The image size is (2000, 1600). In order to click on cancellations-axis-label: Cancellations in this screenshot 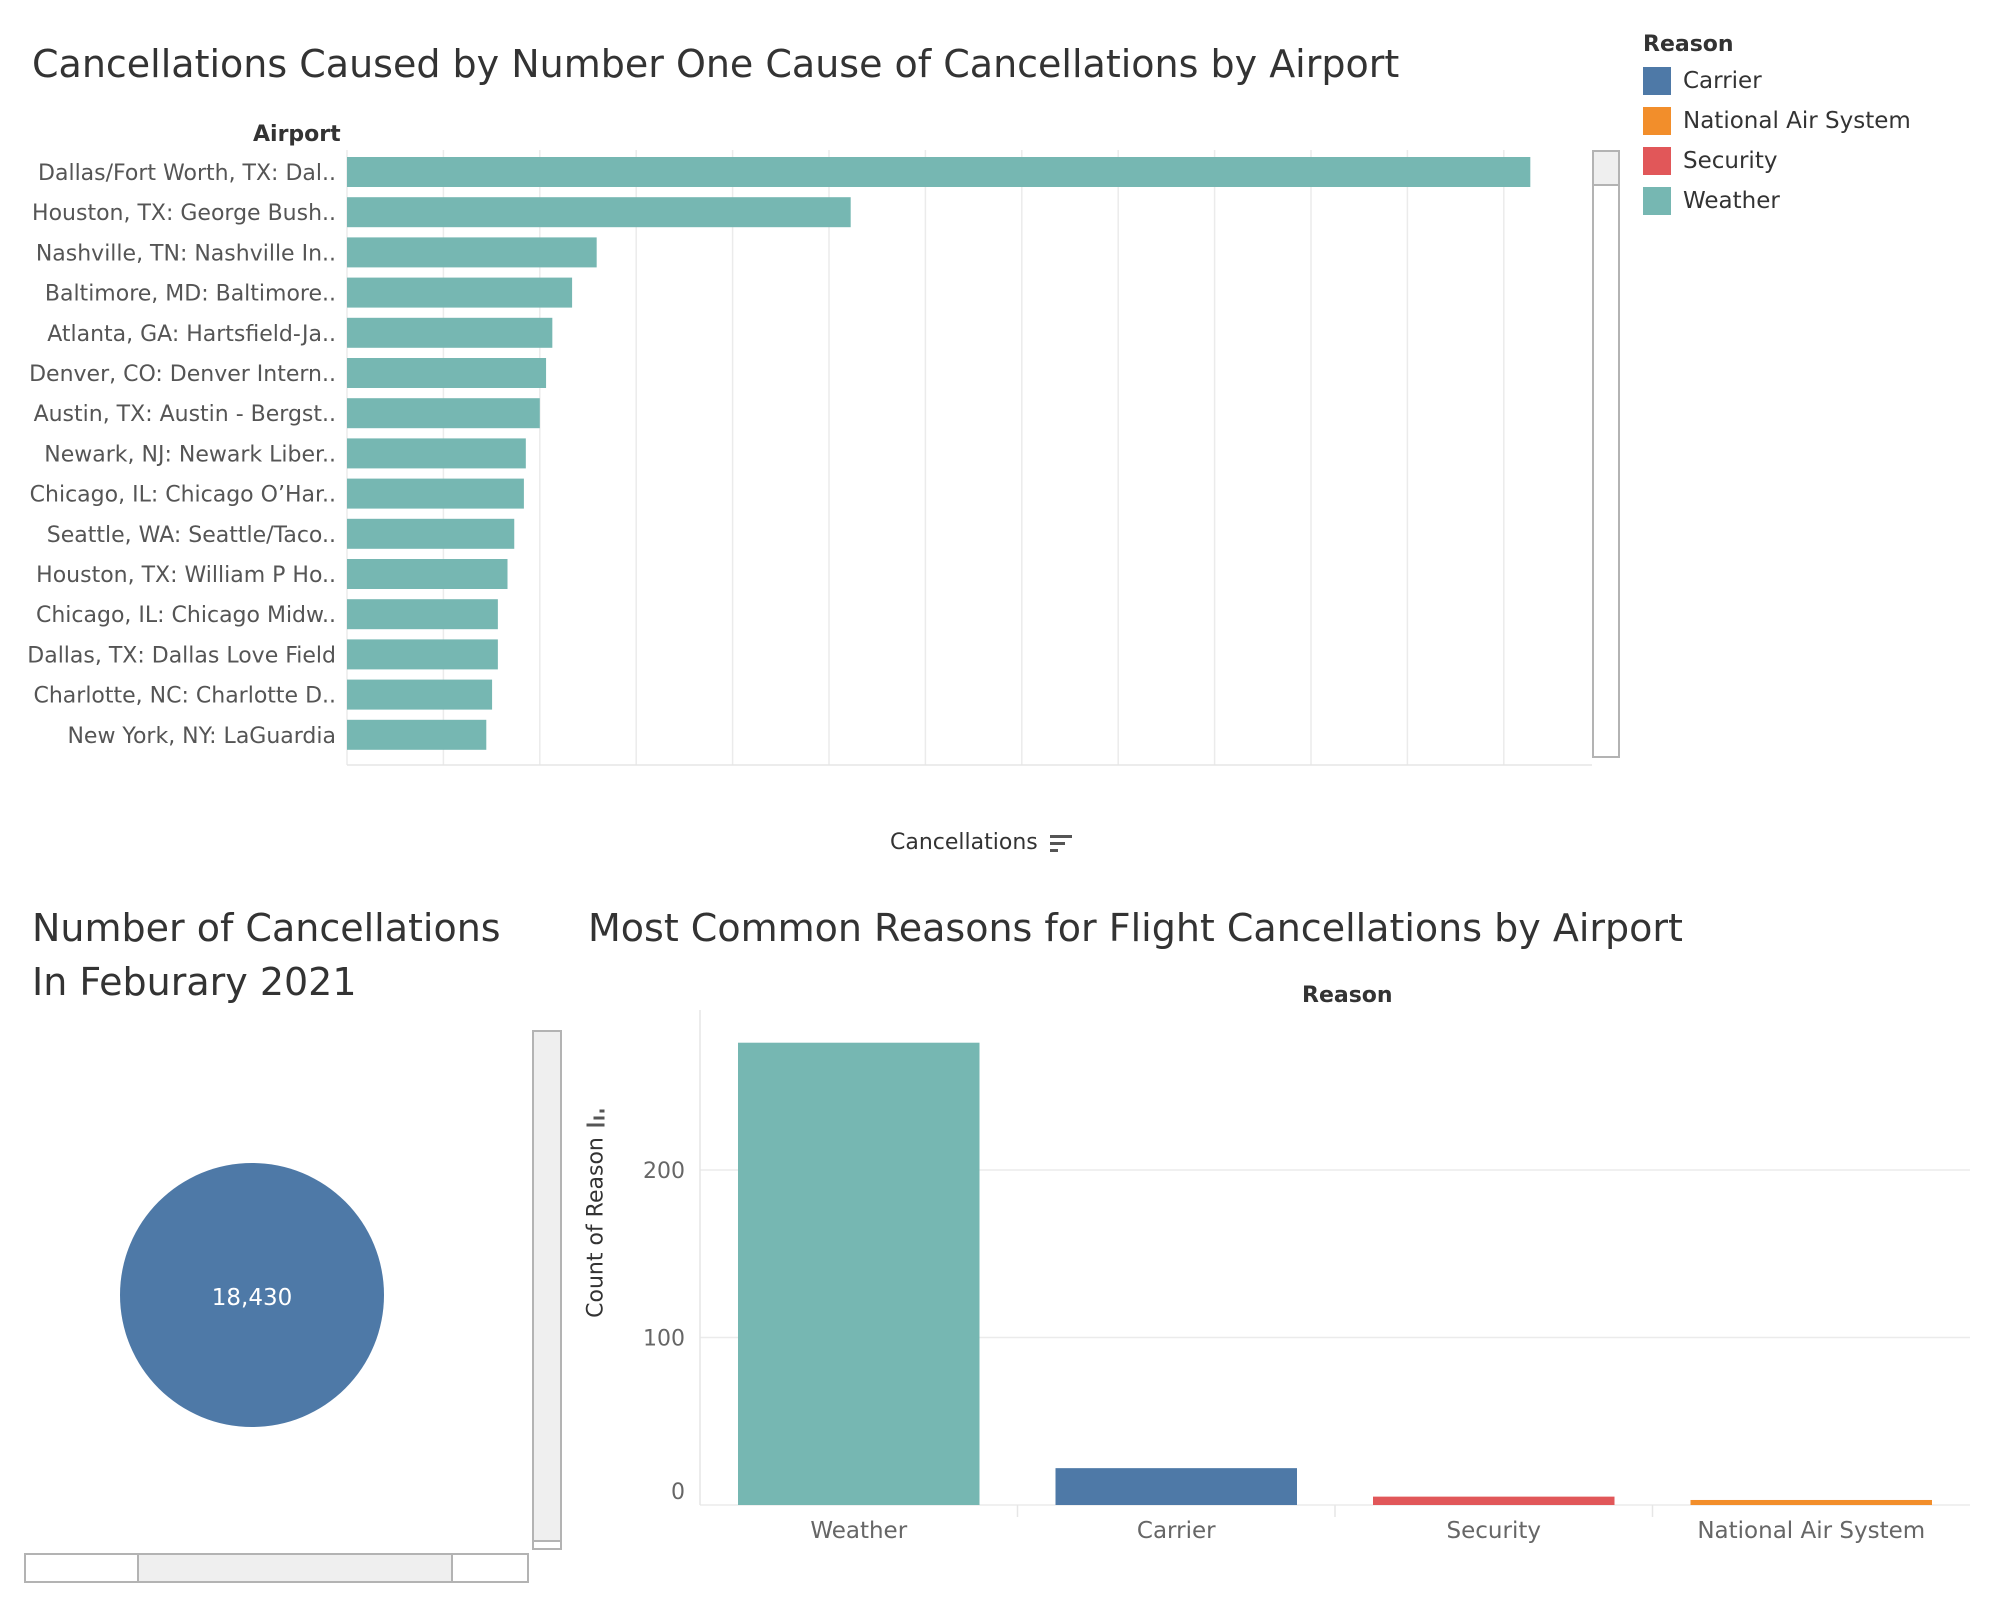, I will do `click(964, 842)`.